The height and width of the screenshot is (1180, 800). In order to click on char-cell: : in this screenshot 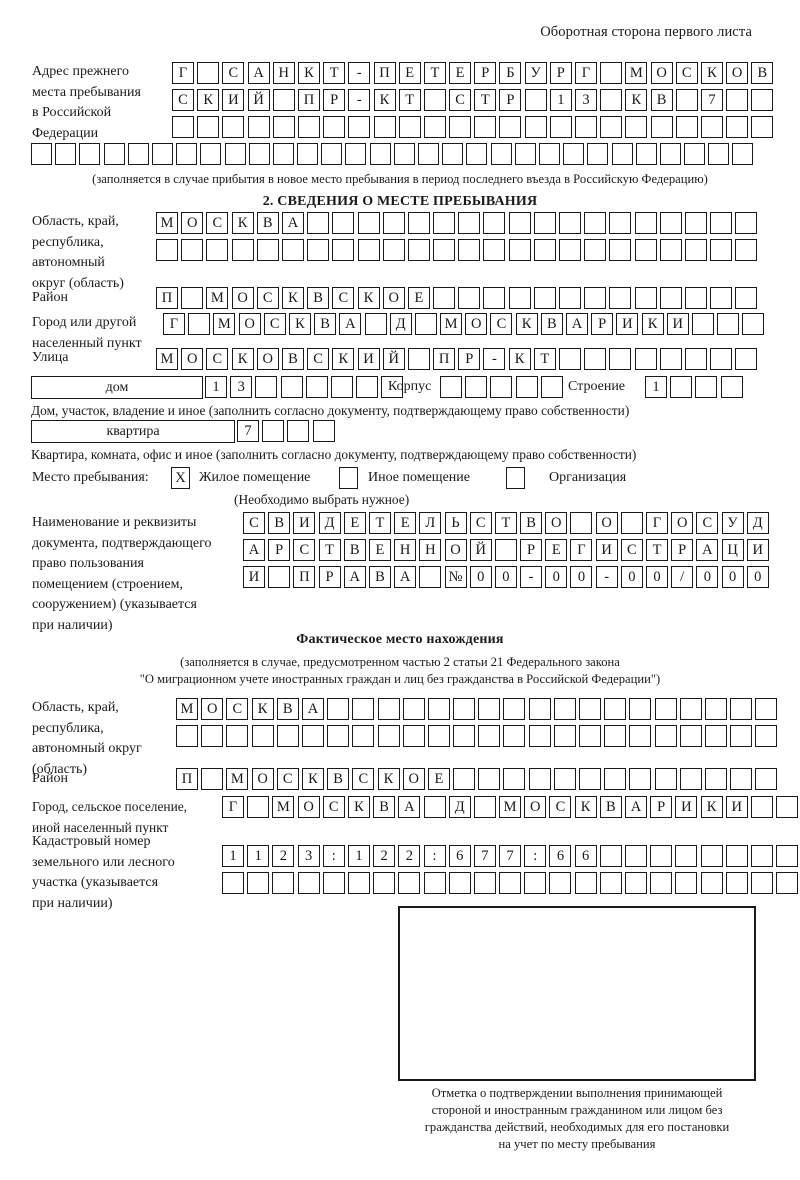, I will do `click(333, 856)`.